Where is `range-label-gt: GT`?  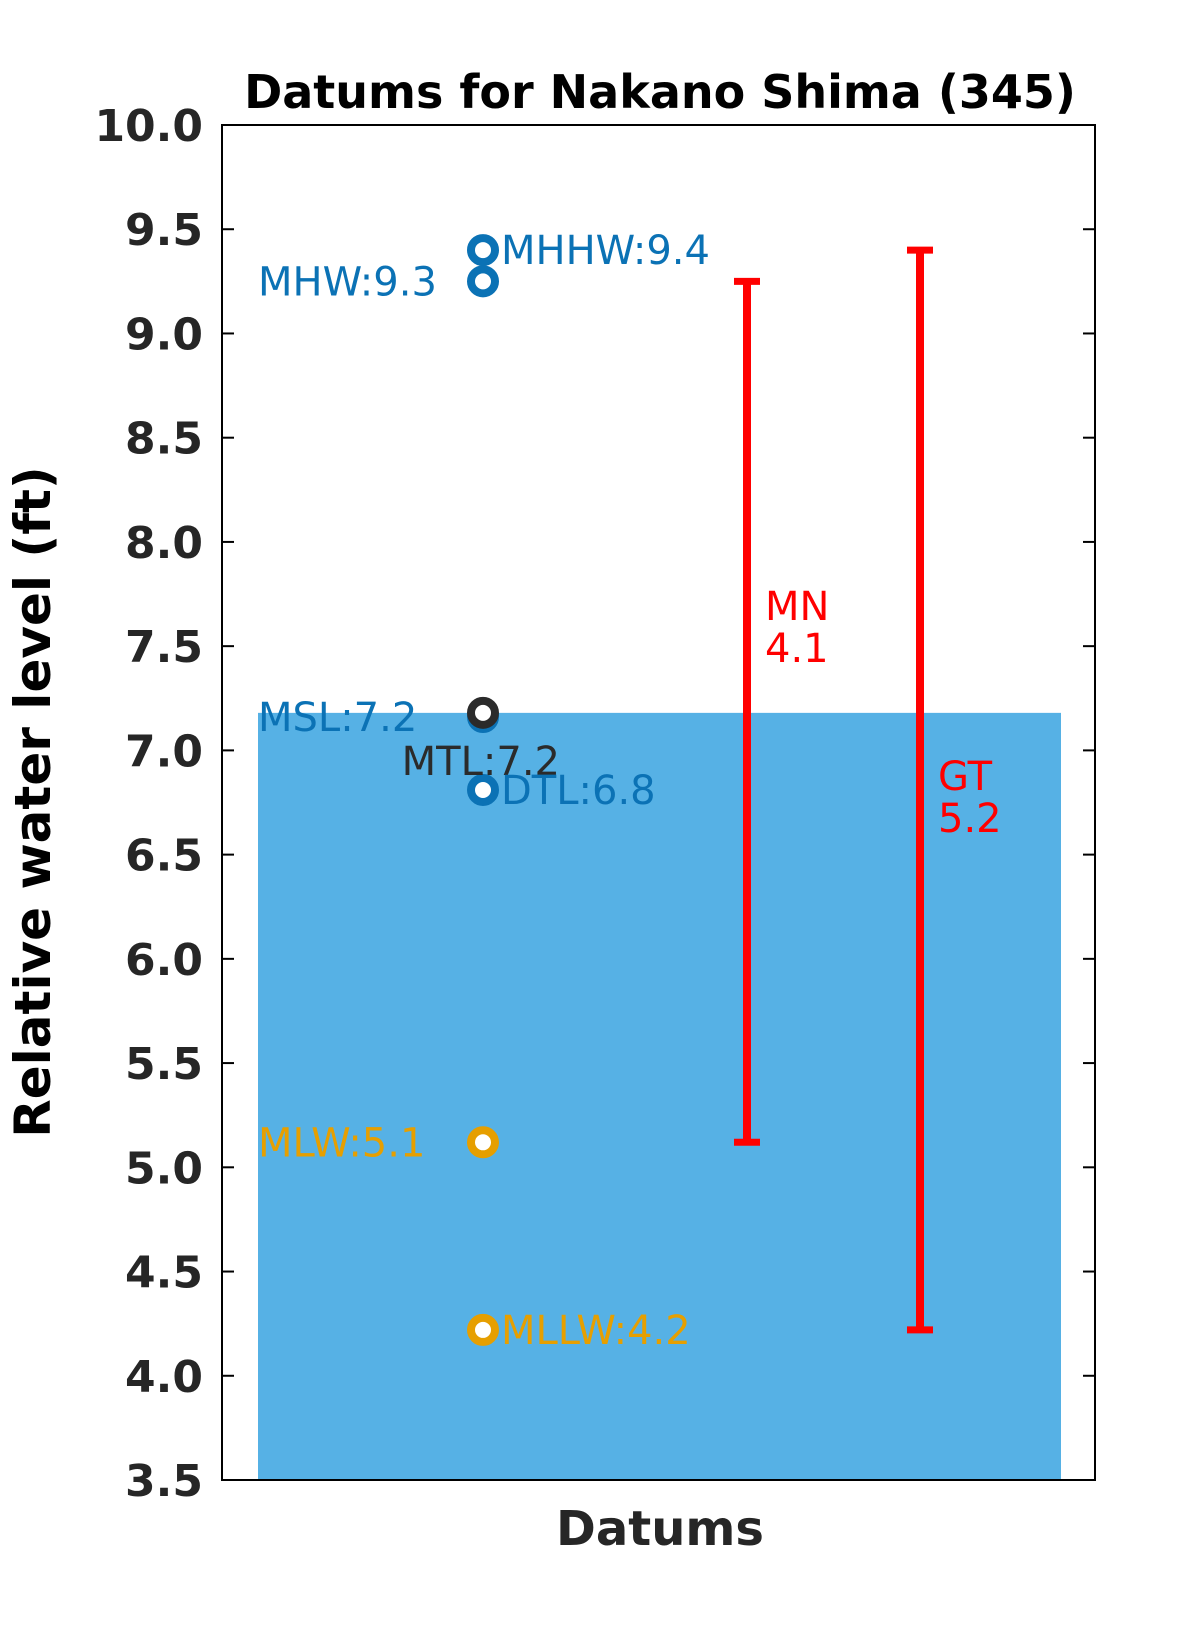 range-label-gt: GT is located at coordinates (965, 777).